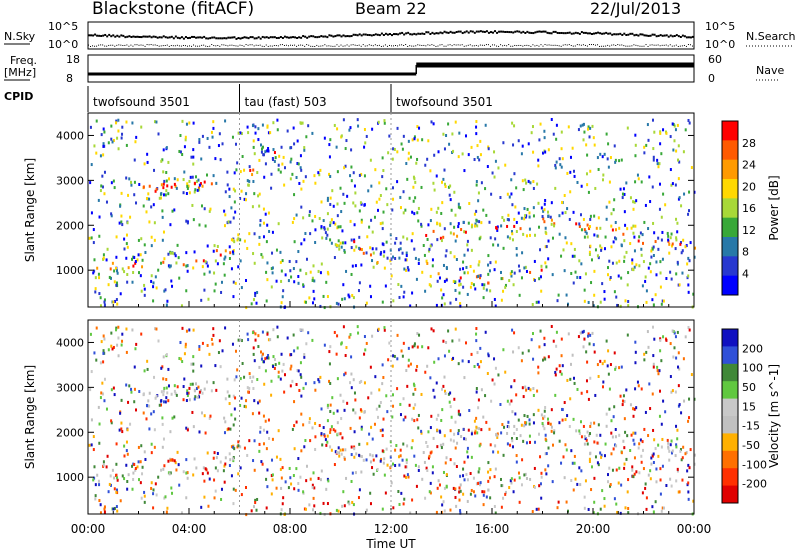 This screenshot has height=554, width=800. What do you see at coordinates (745, 273) in the screenshot?
I see `colorbar-tick-label: 4` at bounding box center [745, 273].